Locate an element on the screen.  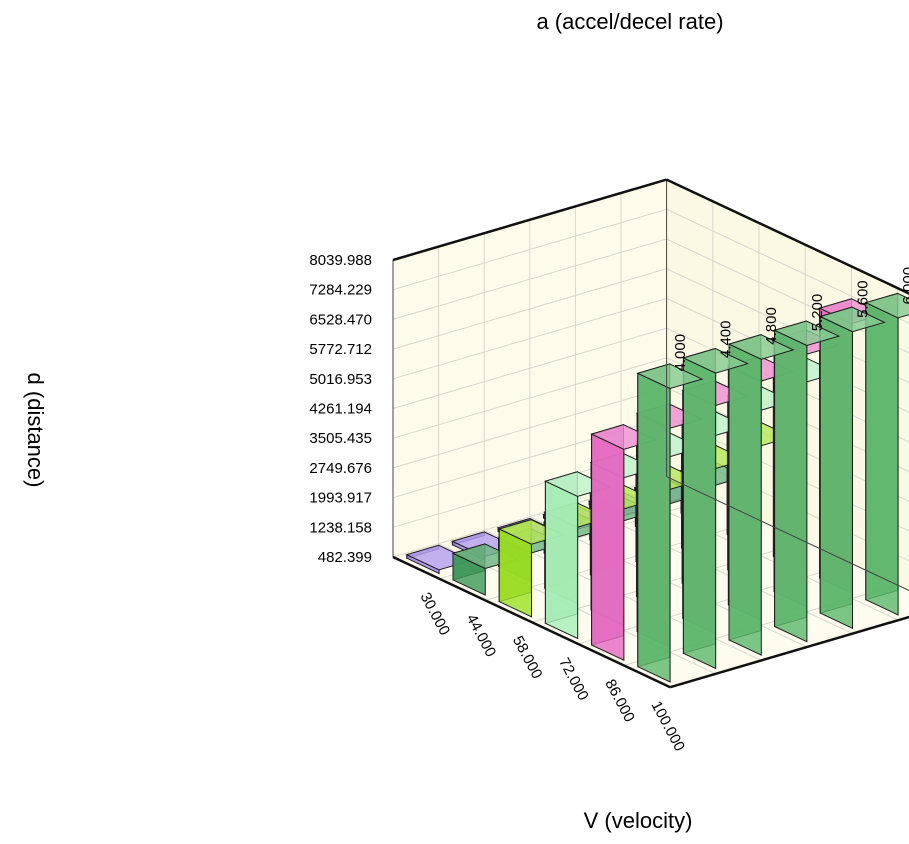
z-tick-label: 6528.470 is located at coordinates (340, 319).